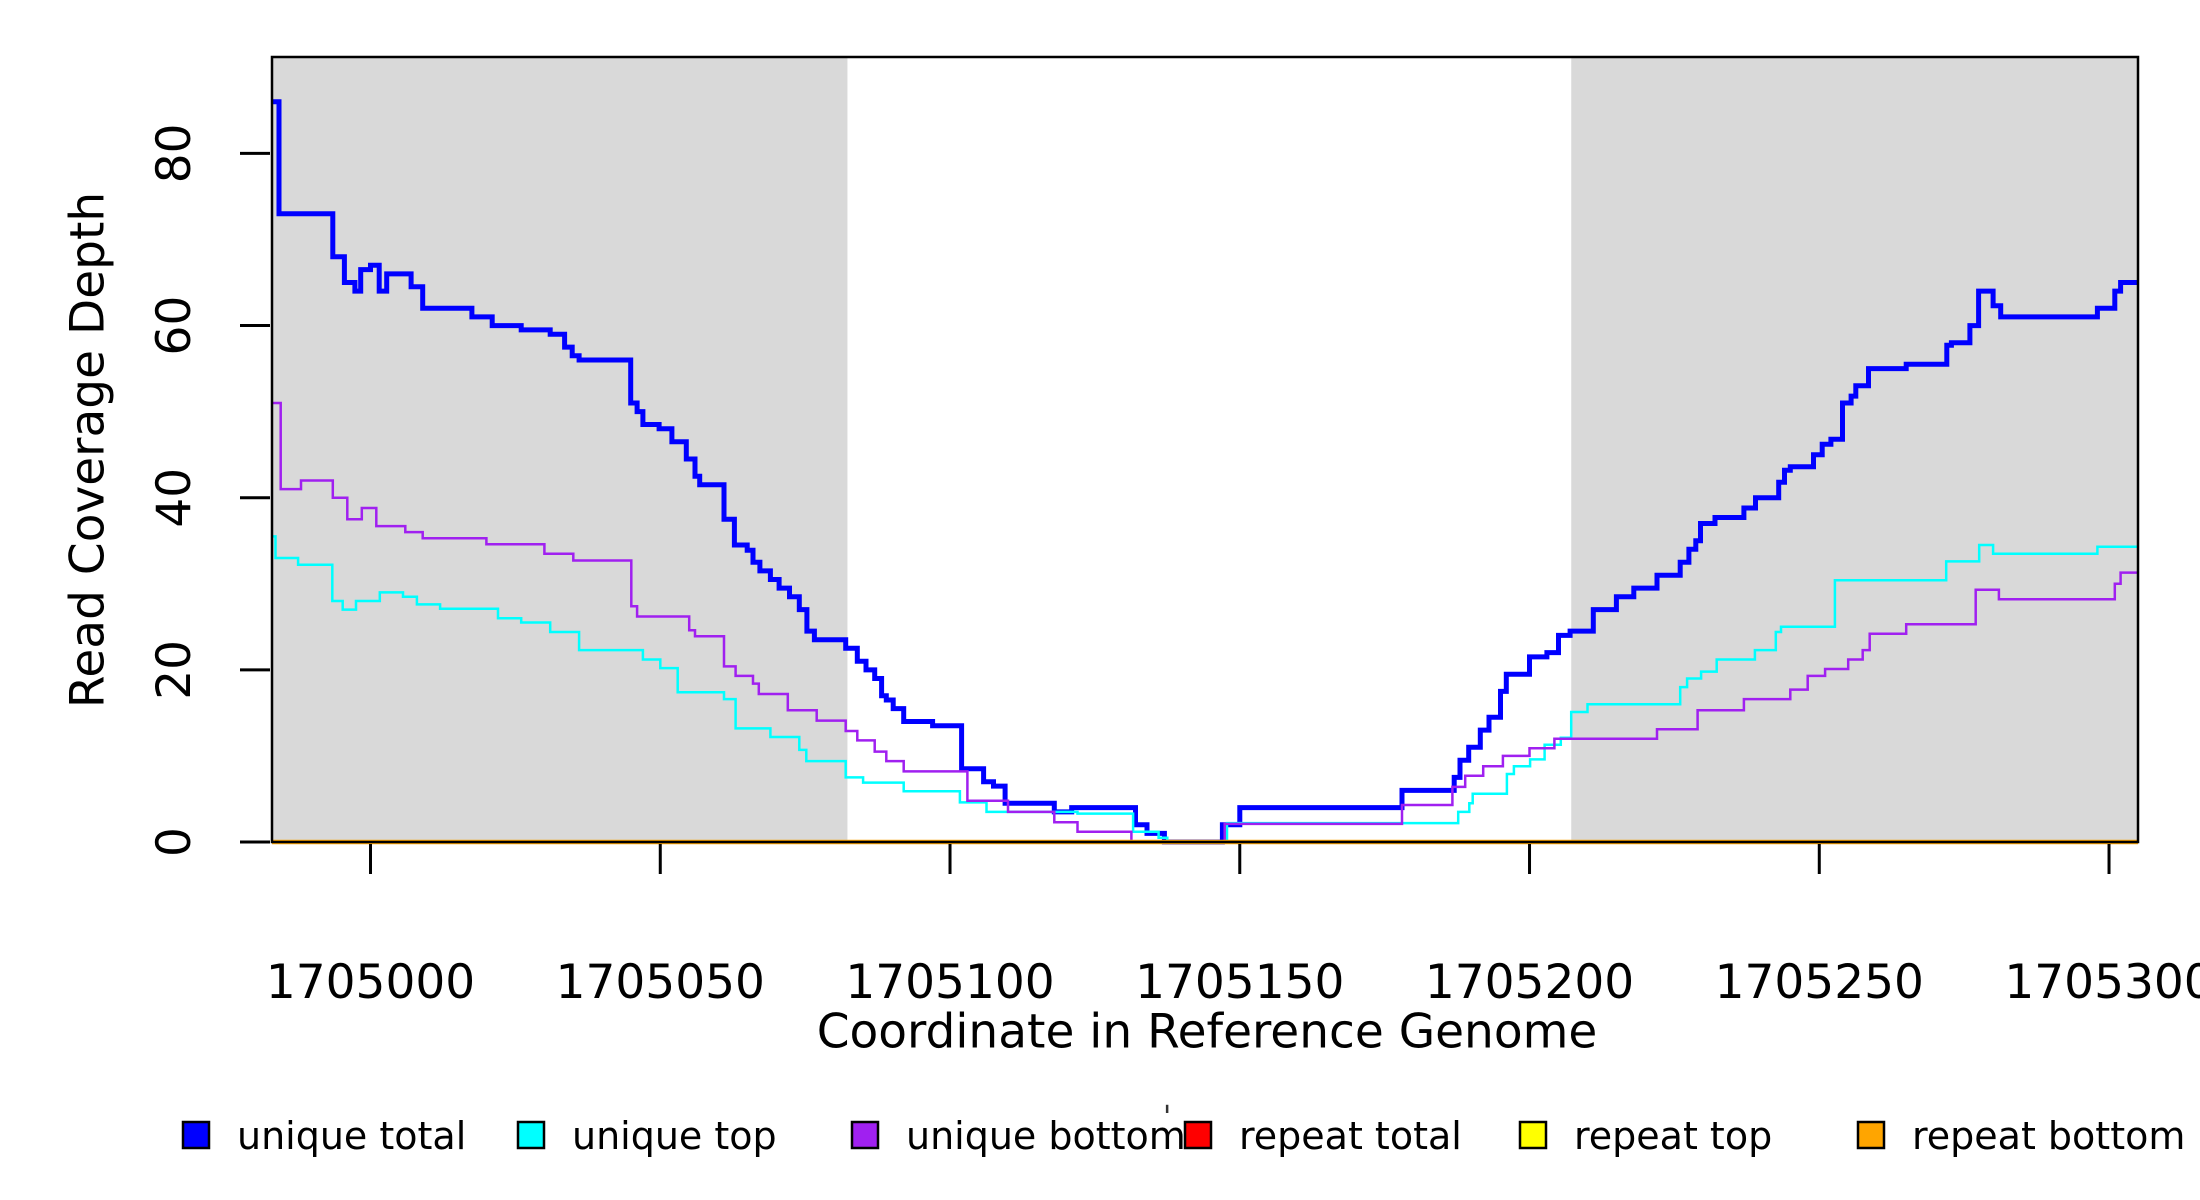  Describe the element at coordinates (1167, 1117) in the screenshot. I see `stray-mark: '` at that location.